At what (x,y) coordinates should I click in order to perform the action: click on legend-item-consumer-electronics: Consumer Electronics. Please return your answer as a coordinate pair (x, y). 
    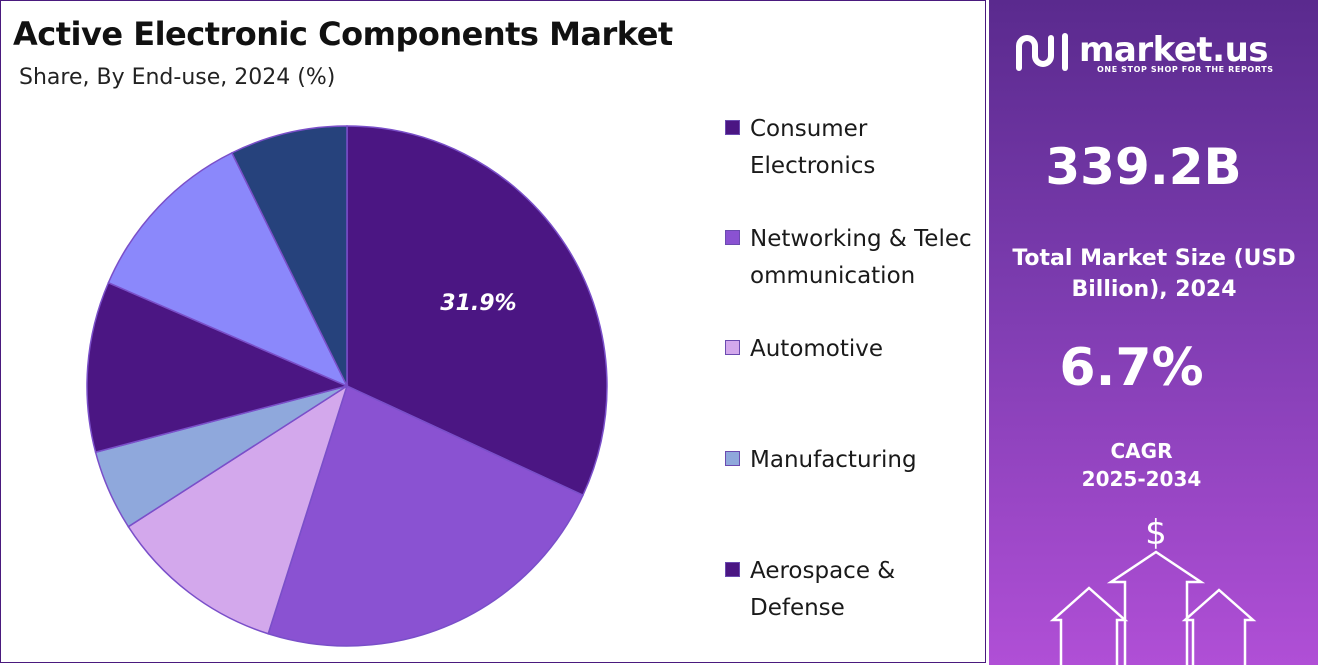
    Looking at the image, I should click on (812, 148).